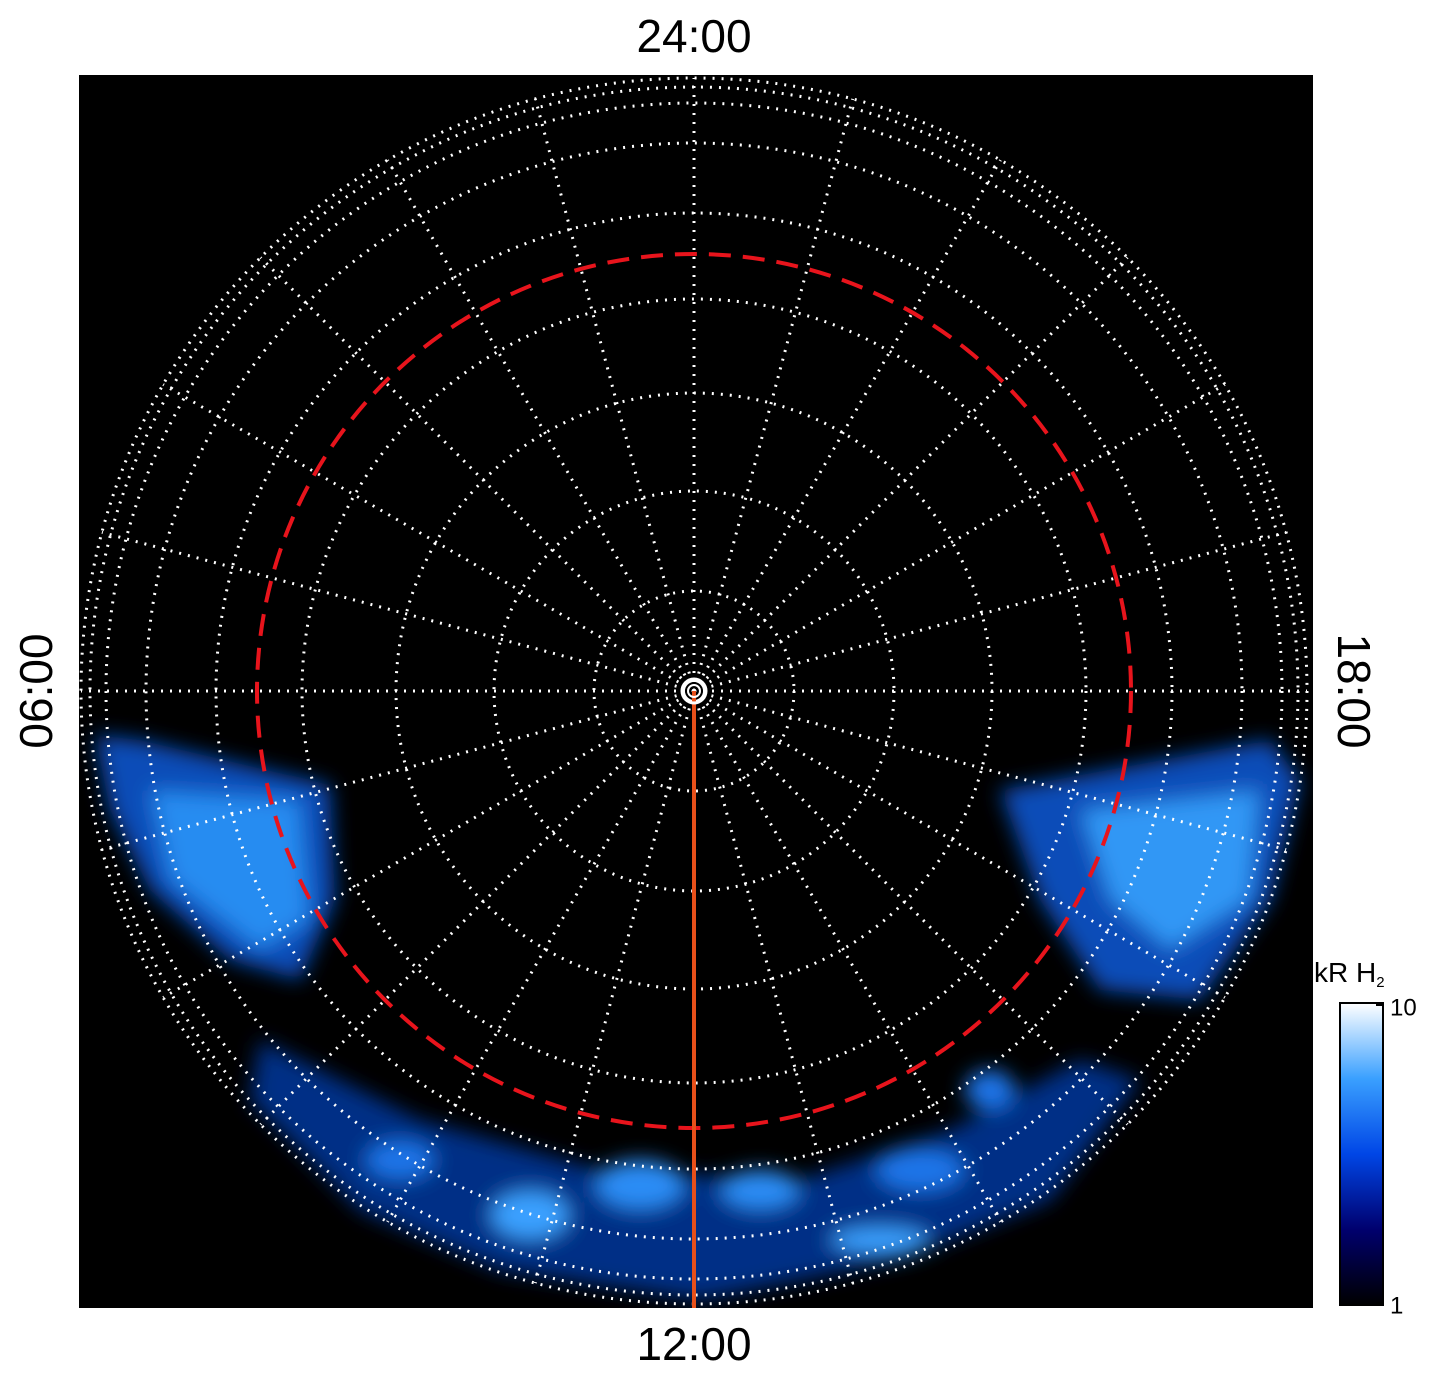 This screenshot has width=1447, height=1389. What do you see at coordinates (1361, 1154) in the screenshot?
I see `colorbar` at bounding box center [1361, 1154].